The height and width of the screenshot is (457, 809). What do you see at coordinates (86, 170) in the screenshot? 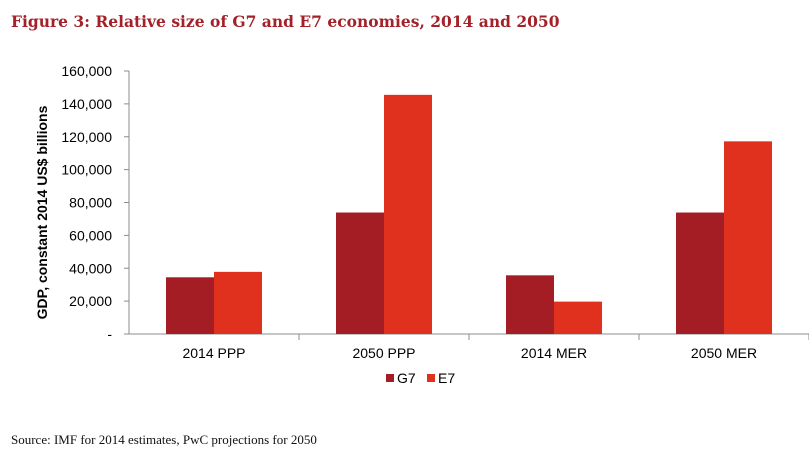
I see `y-tick-label: 100,000` at bounding box center [86, 170].